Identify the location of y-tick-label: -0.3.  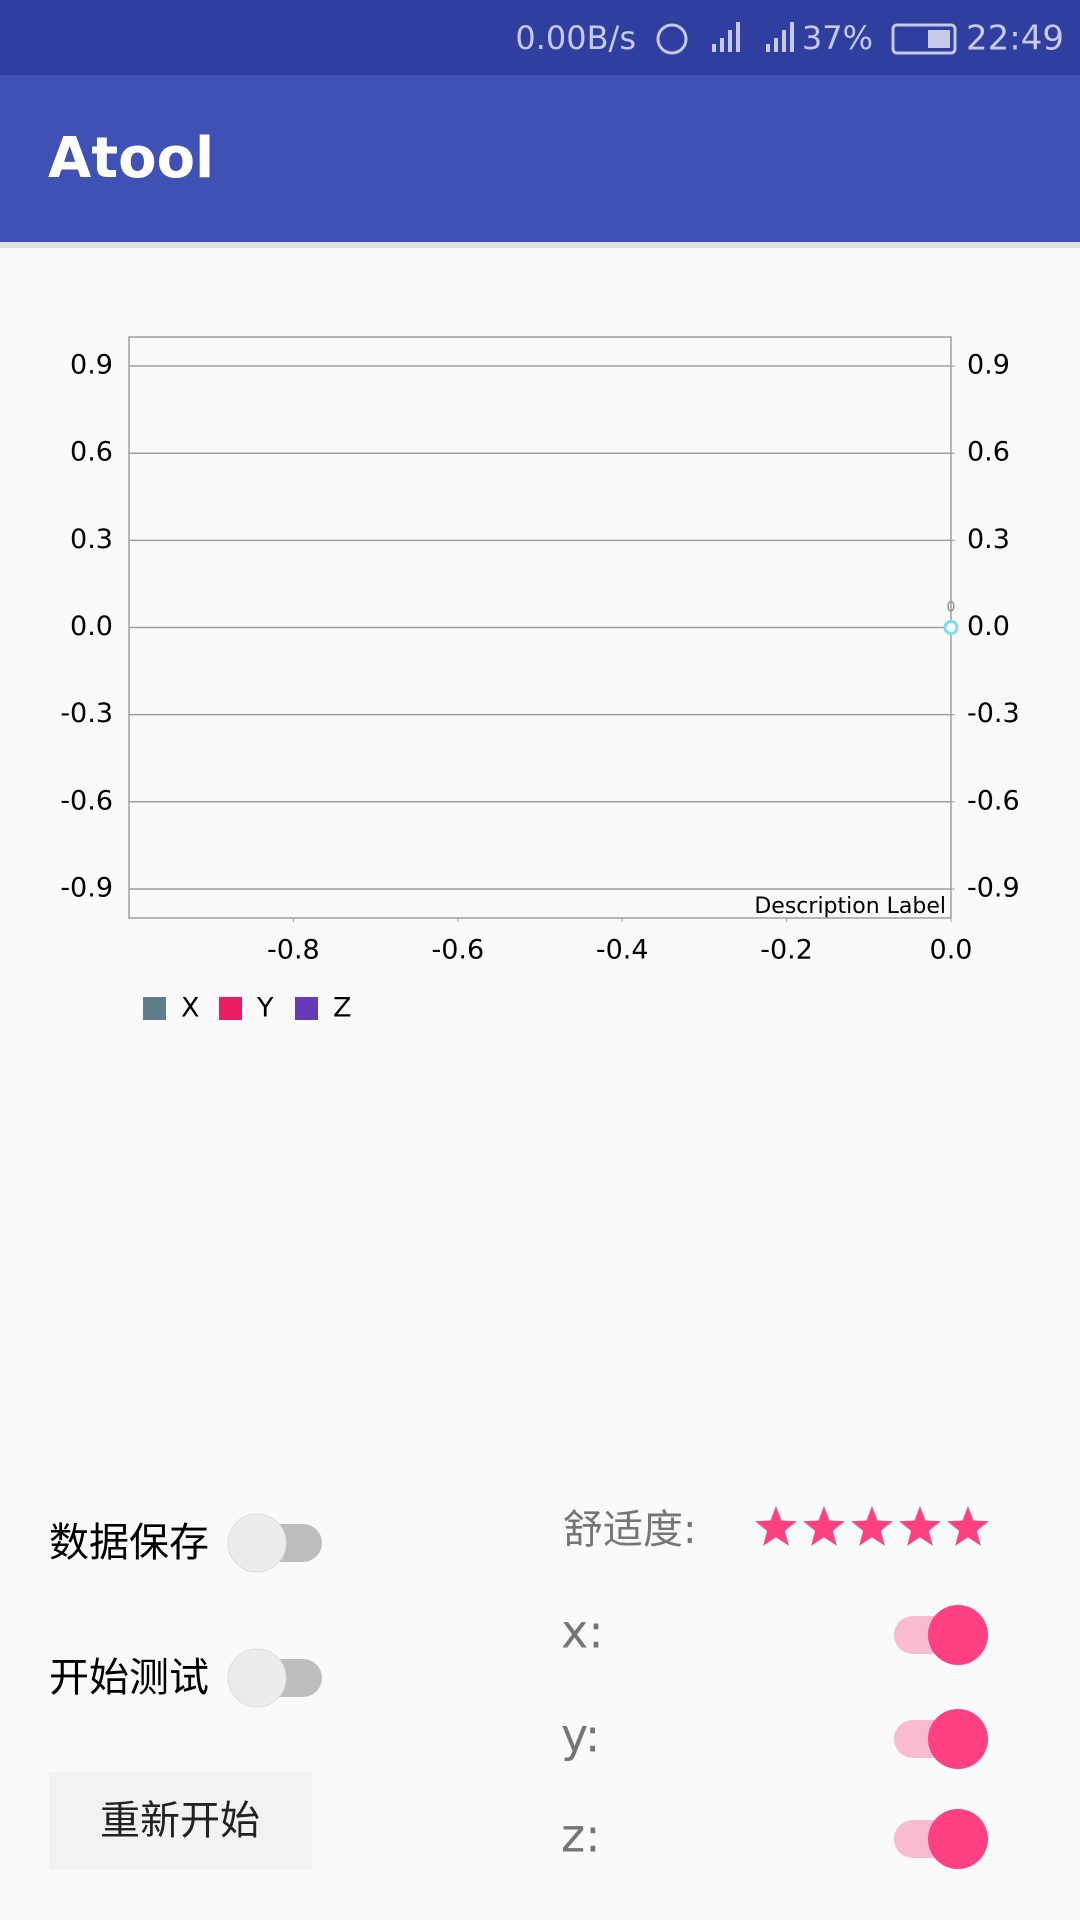
(86, 713).